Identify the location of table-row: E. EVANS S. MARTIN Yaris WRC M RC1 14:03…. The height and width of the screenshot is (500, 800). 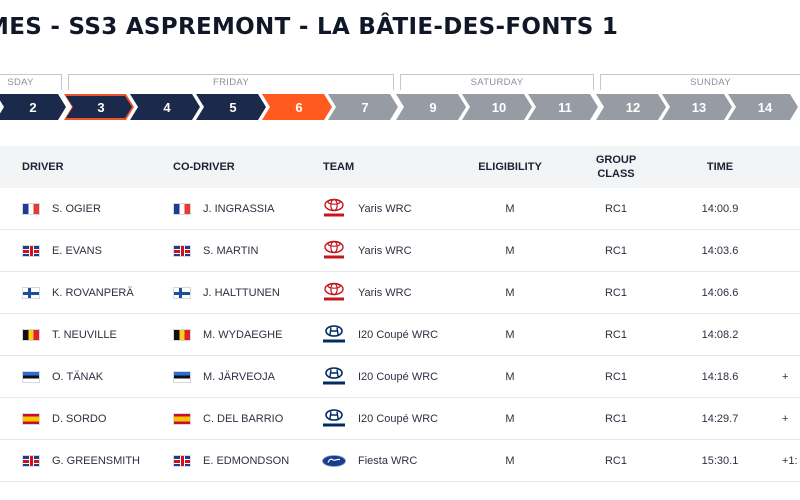
(400, 251).